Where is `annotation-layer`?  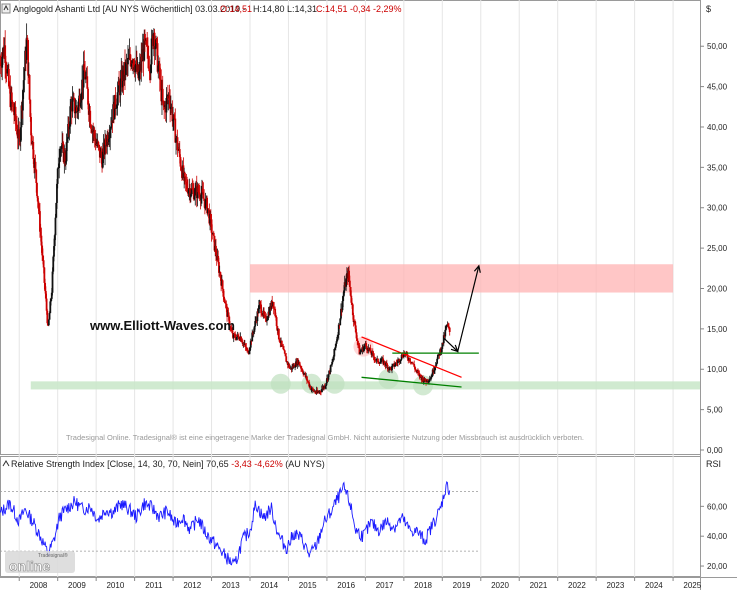 annotation-layer is located at coordinates (421, 326).